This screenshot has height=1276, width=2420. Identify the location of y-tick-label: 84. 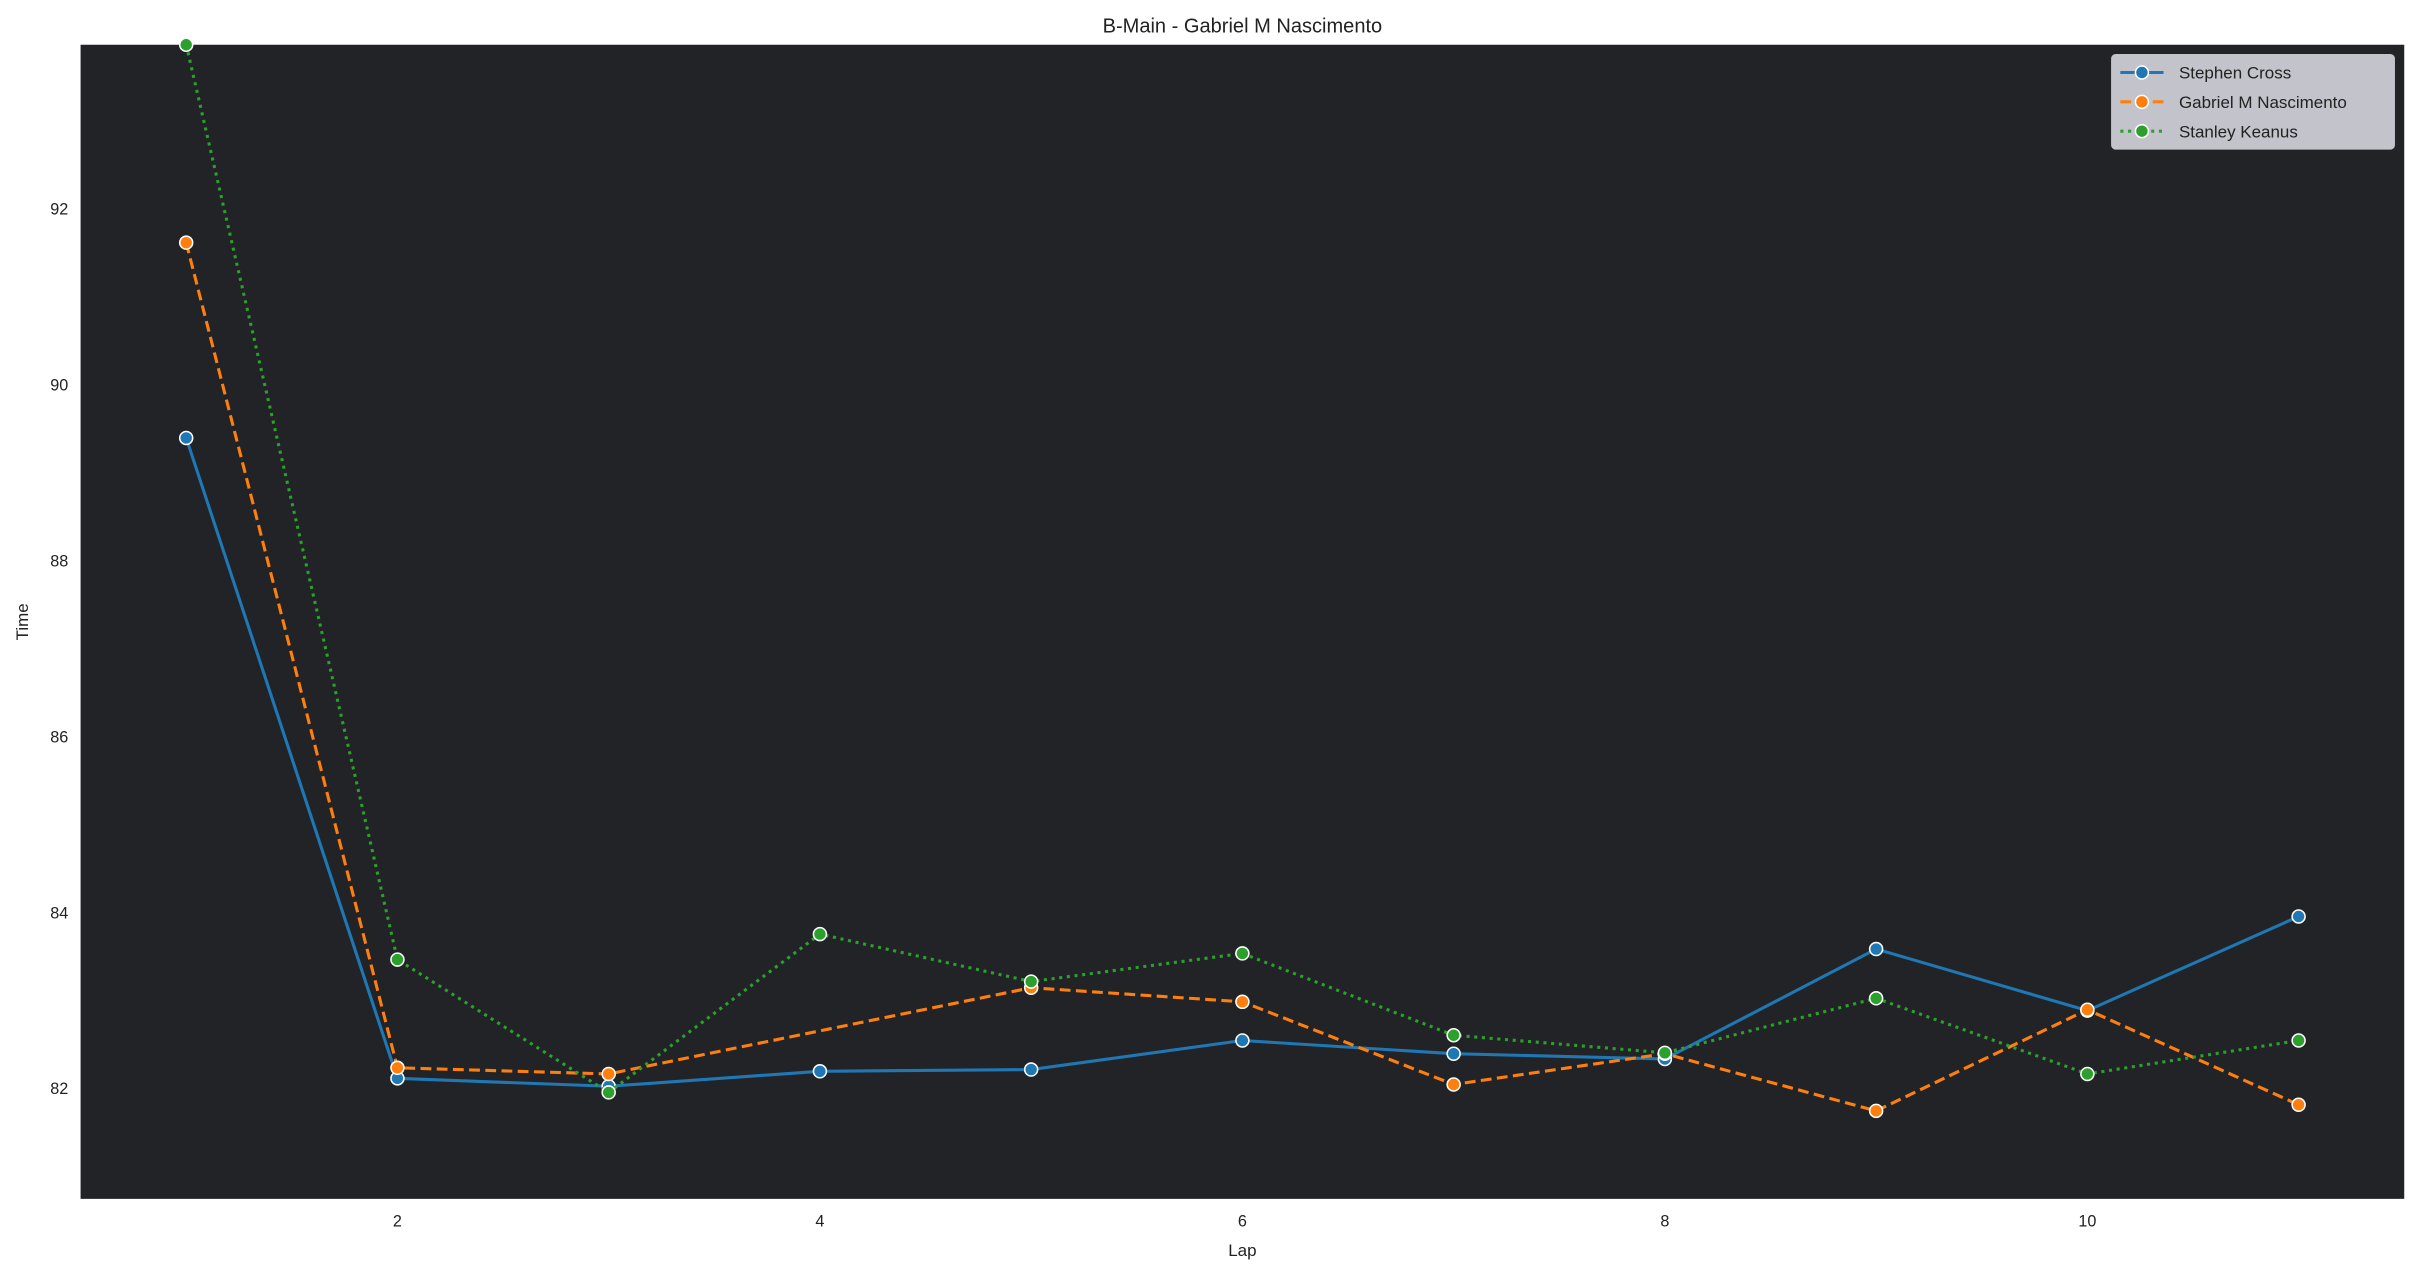
(59, 913).